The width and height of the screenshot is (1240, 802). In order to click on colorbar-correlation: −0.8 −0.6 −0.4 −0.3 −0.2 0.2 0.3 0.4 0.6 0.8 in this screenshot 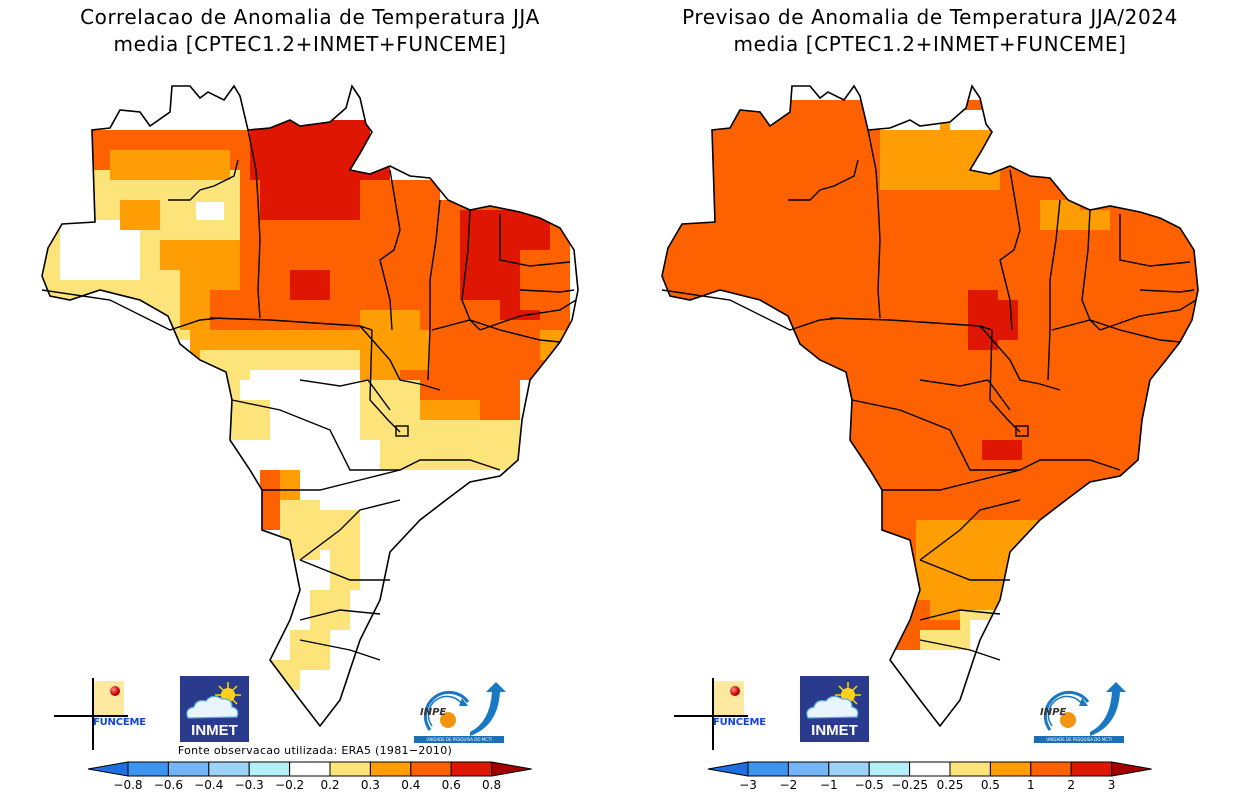, I will do `click(309, 776)`.